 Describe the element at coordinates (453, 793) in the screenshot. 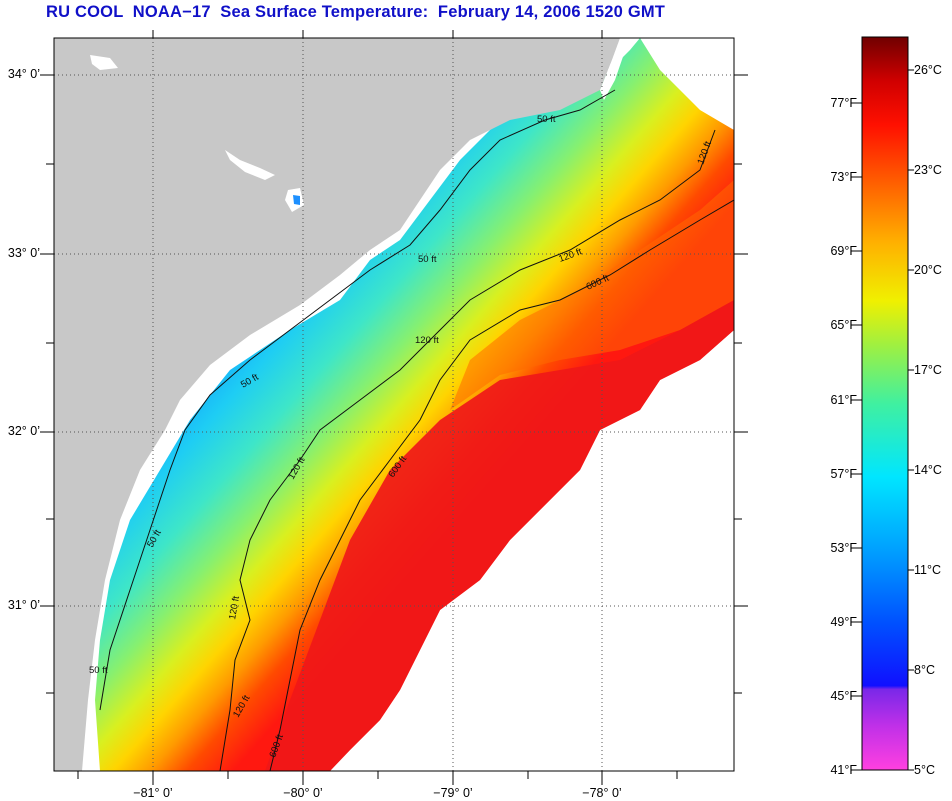

I see `lon-label: −79° 0’` at that location.